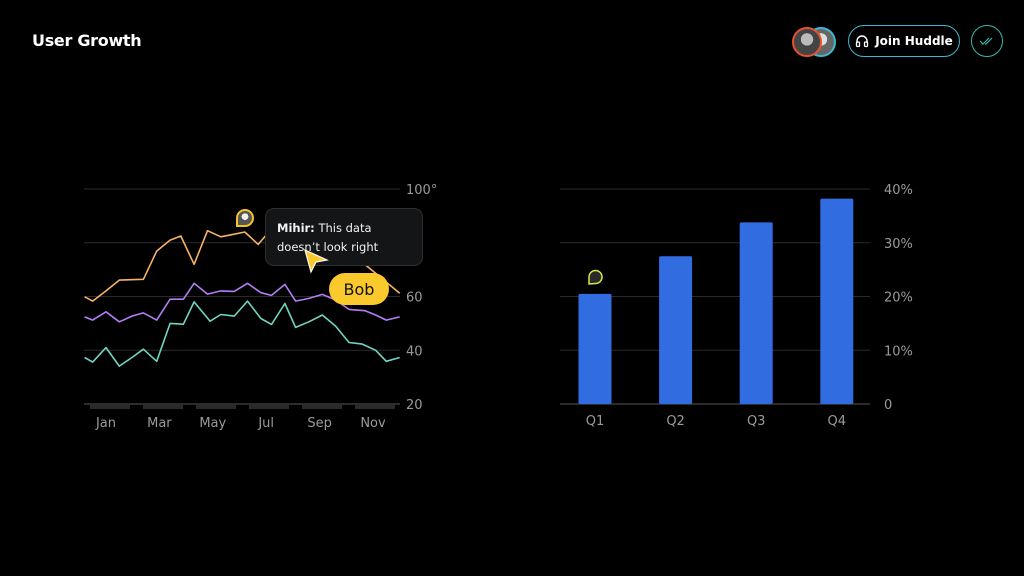 The width and height of the screenshot is (1024, 576). Describe the element at coordinates (105, 423) in the screenshot. I see `x-tick-label: Jan` at that location.